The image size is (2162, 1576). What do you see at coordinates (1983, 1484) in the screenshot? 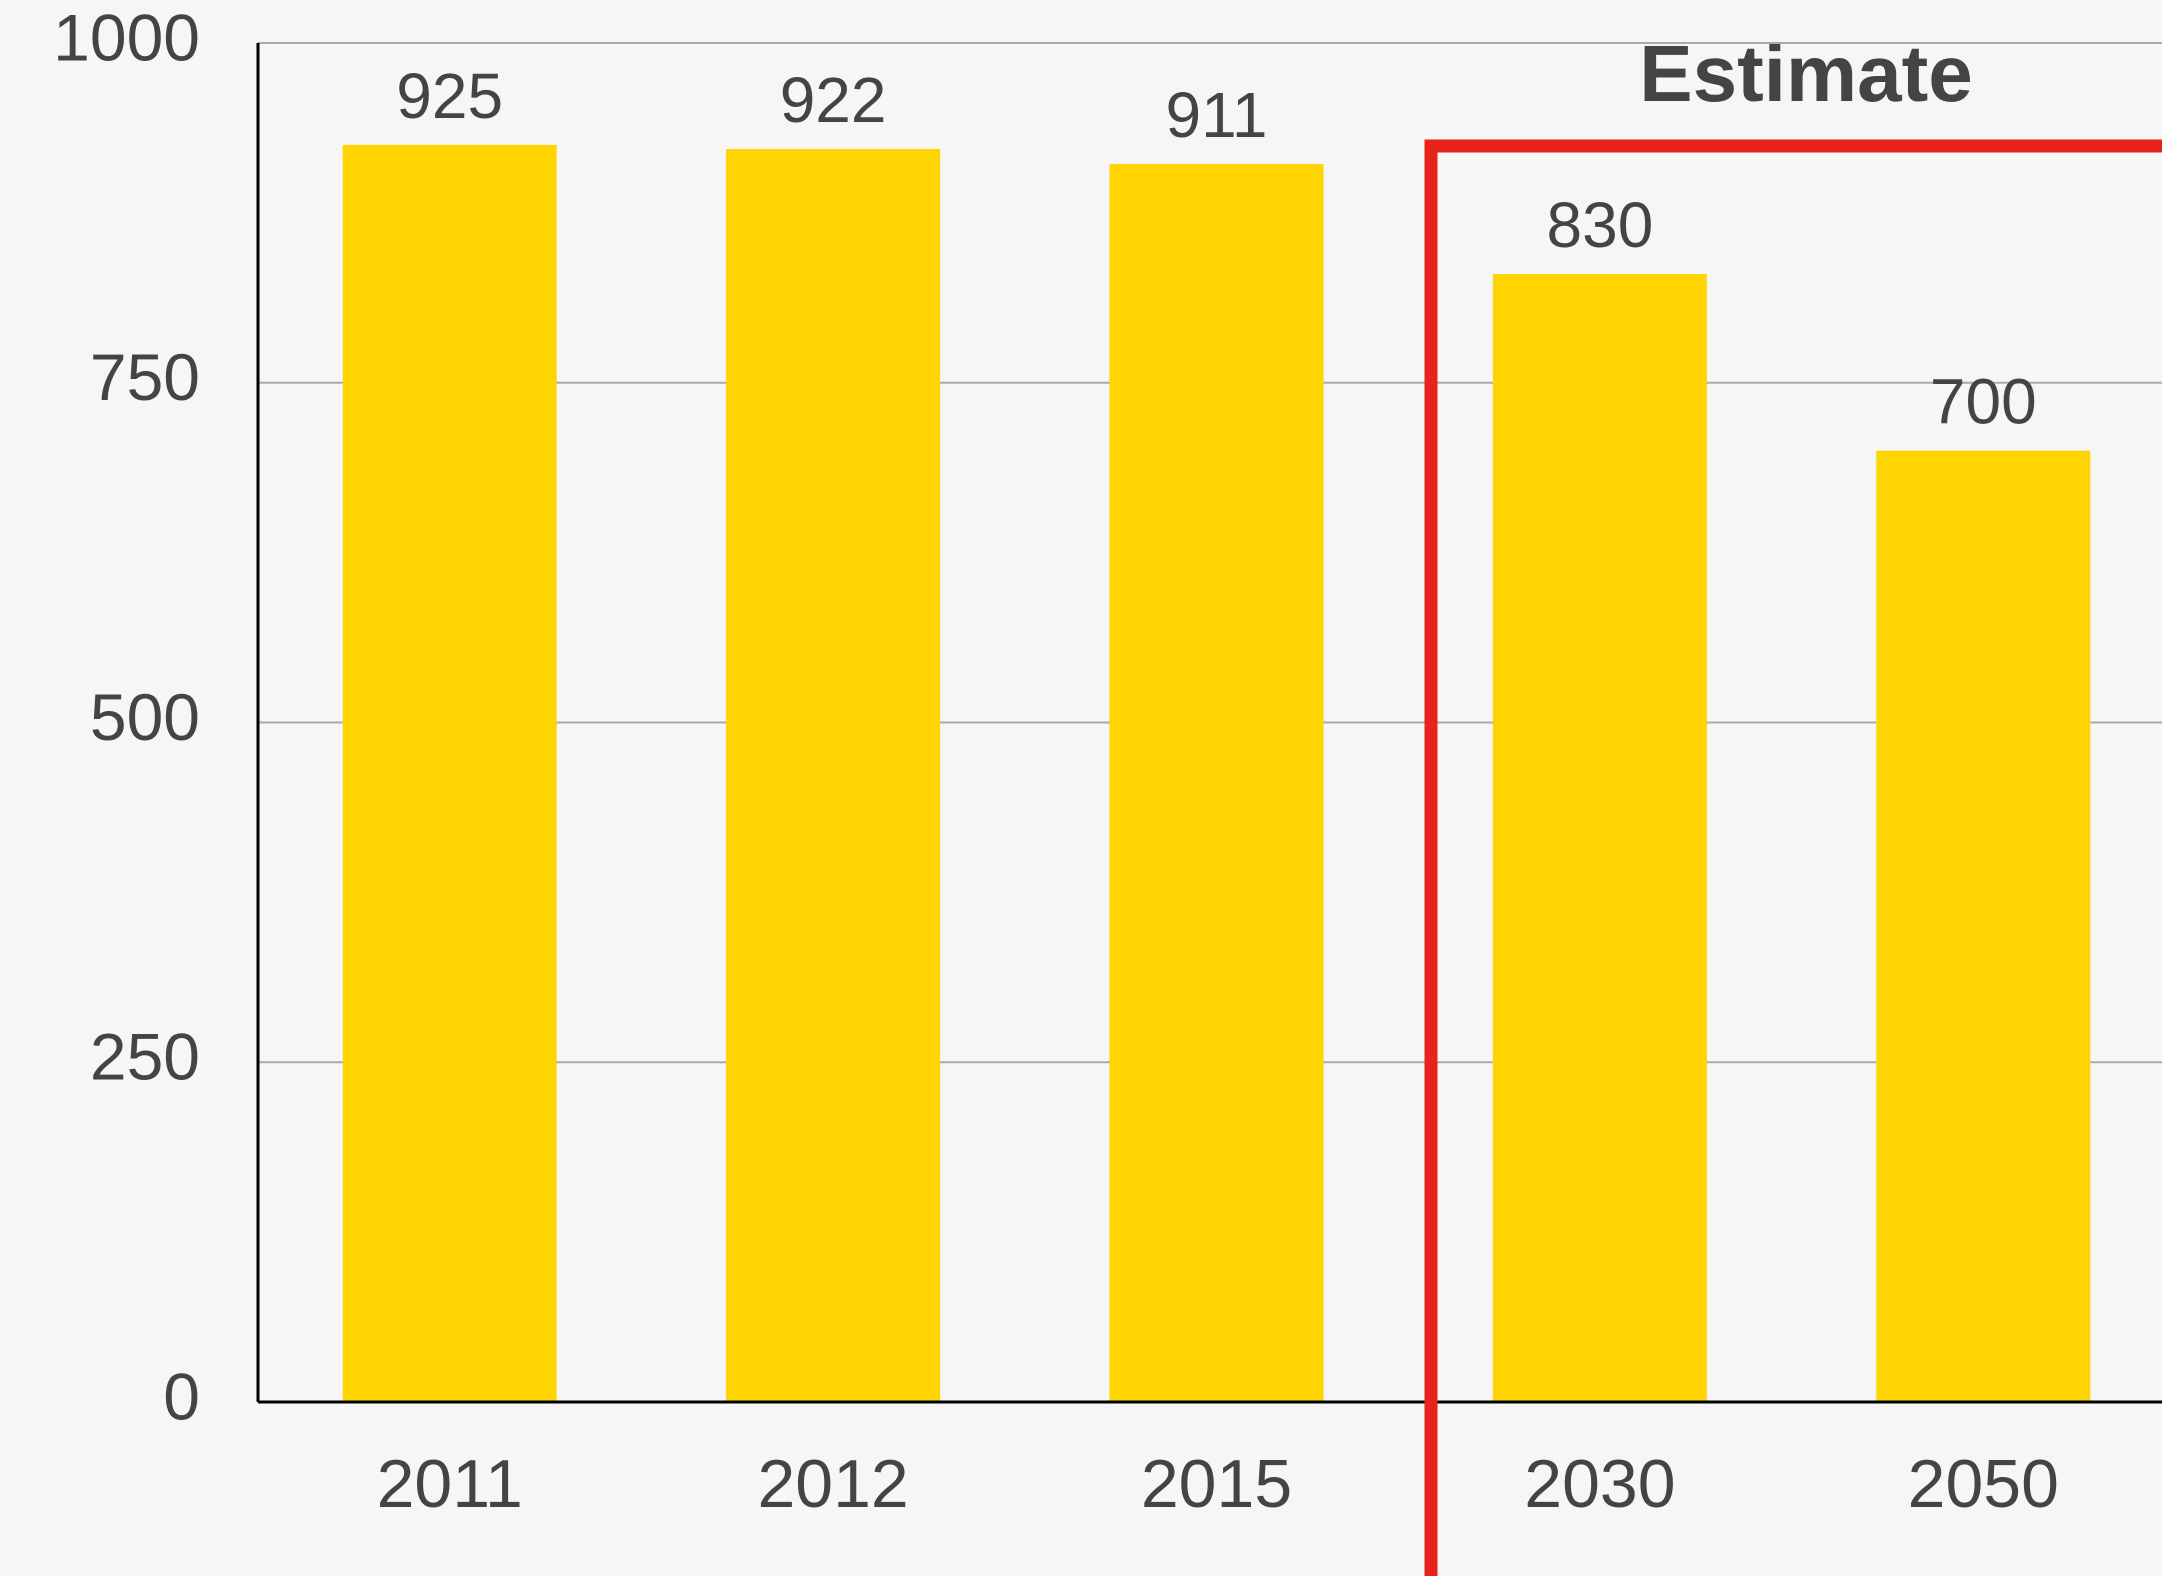
I see `x-tick-label: 2050` at bounding box center [1983, 1484].